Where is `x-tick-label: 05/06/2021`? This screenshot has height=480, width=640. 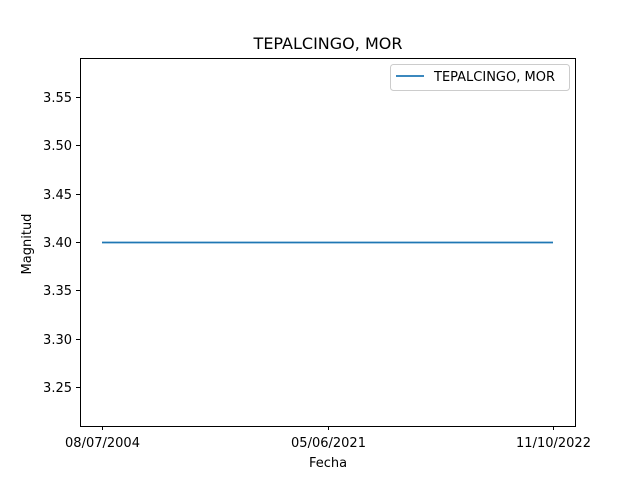 x-tick-label: 05/06/2021 is located at coordinates (328, 443).